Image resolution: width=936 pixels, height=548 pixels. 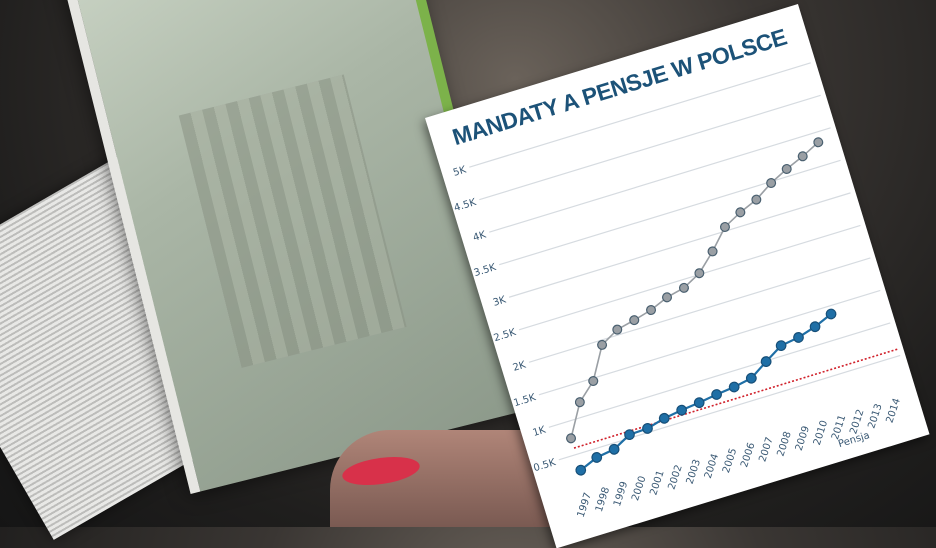 What do you see at coordinates (500, 301) in the screenshot?
I see `y-tick-label: 3K` at bounding box center [500, 301].